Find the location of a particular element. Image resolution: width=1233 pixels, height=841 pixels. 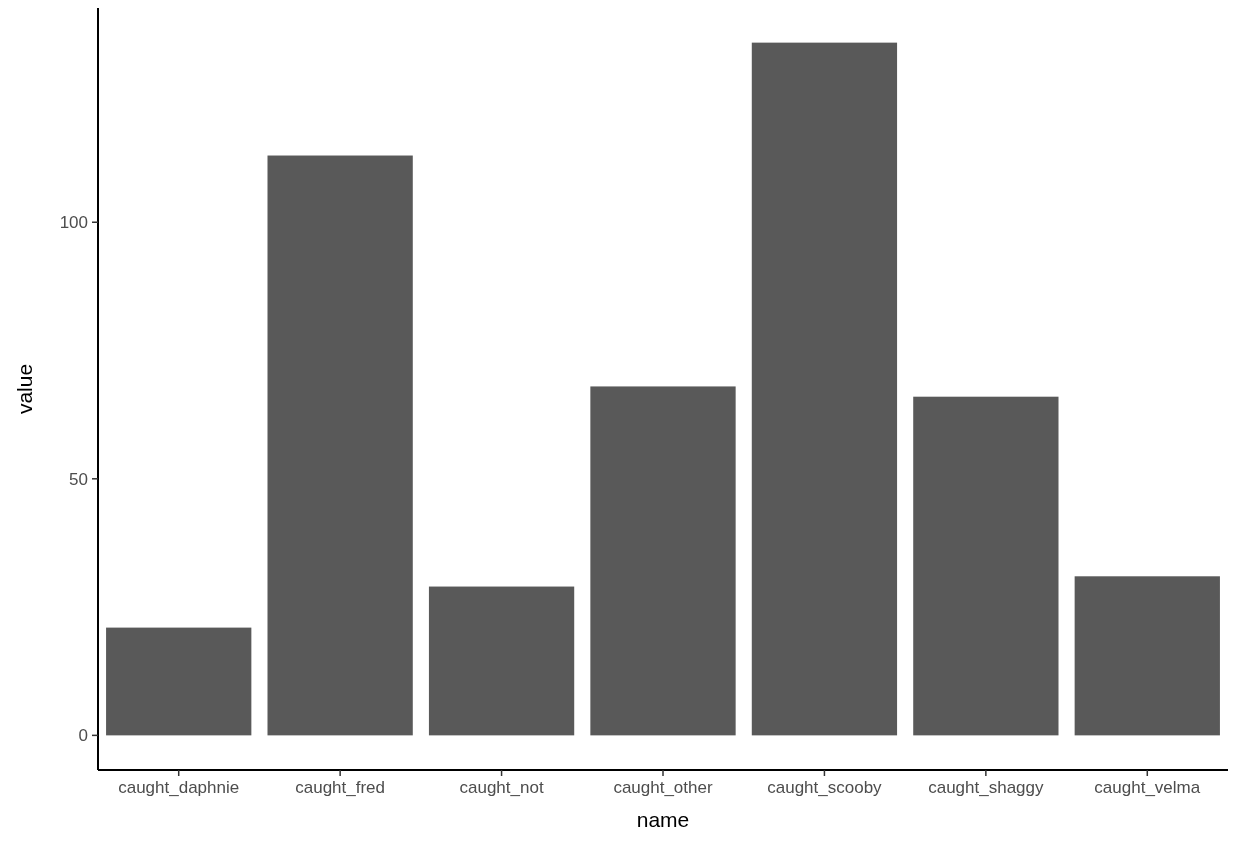

y-tick-label: 100 is located at coordinates (73, 223).